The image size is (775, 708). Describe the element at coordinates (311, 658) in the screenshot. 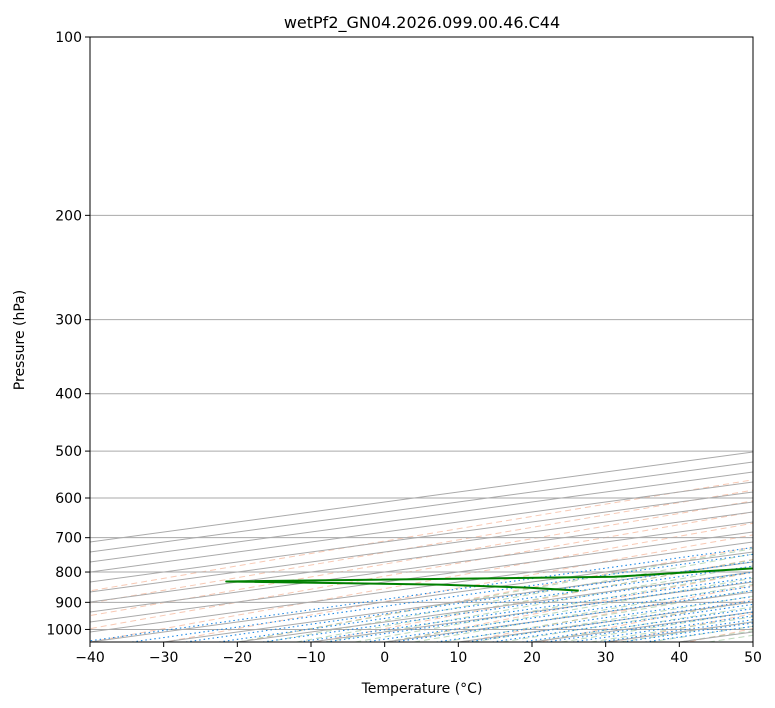

I see `x-tick-label: −10` at that location.